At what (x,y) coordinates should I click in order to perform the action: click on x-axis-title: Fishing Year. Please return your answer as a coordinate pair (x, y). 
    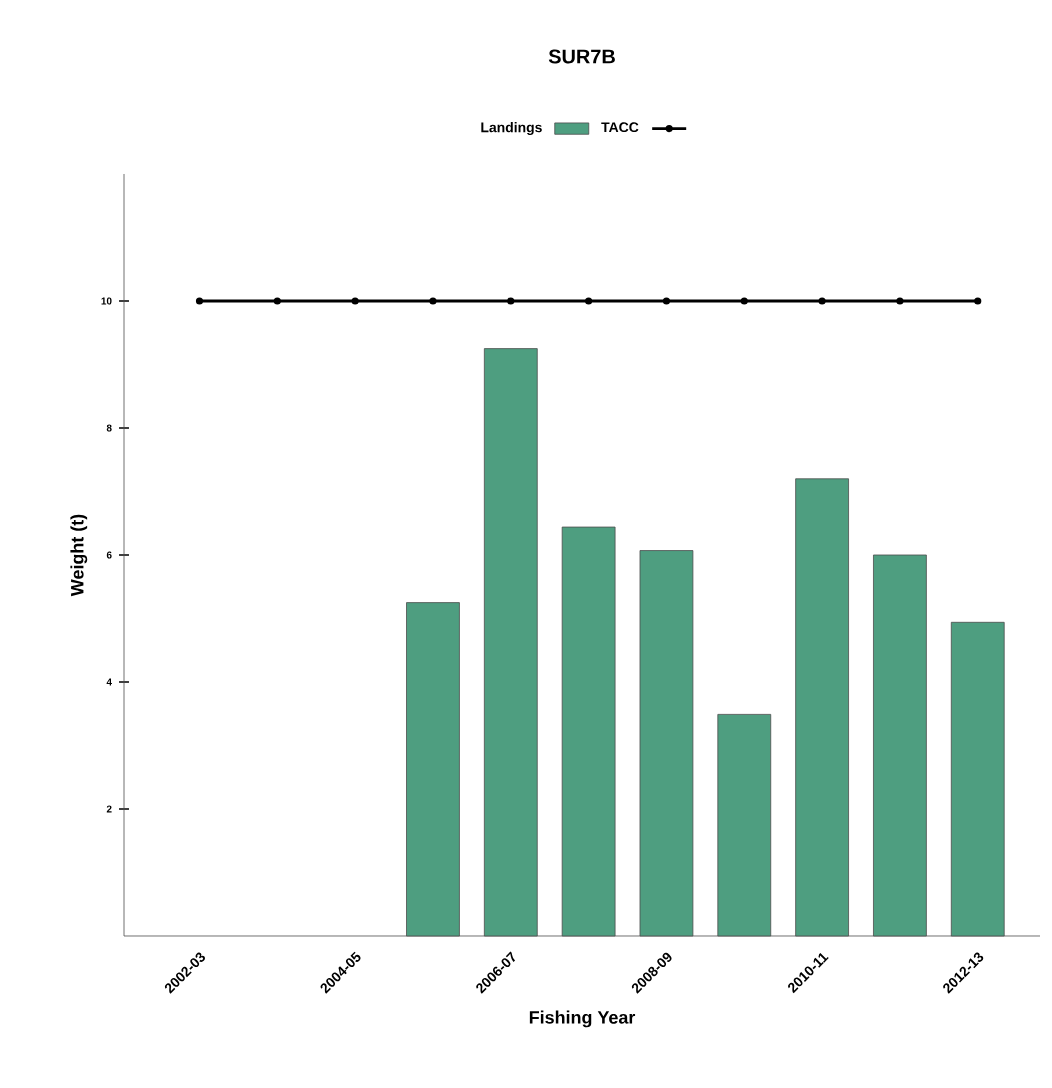
    Looking at the image, I should click on (582, 1019).